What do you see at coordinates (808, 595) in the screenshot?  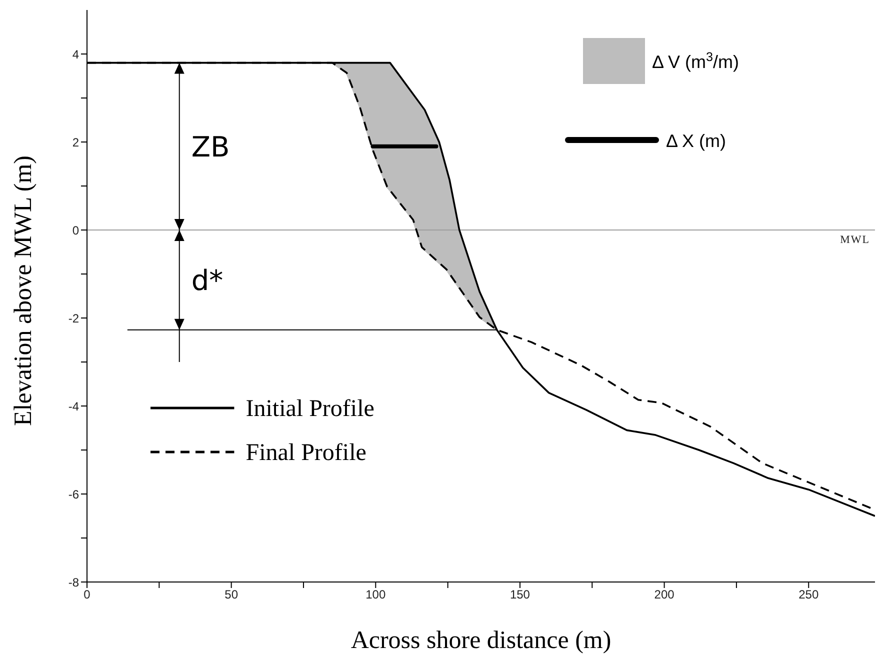 I see `x-tick-label: 250` at bounding box center [808, 595].